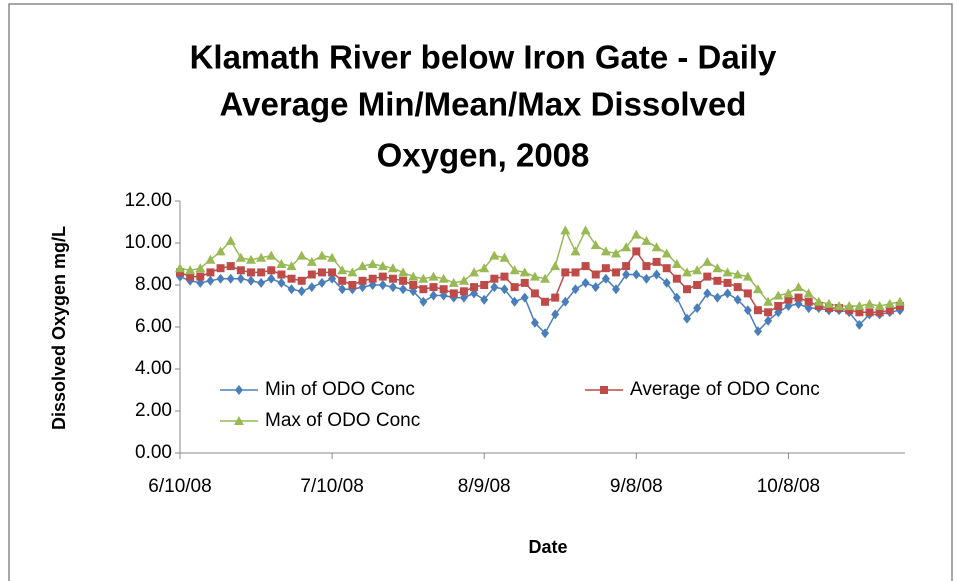 The height and width of the screenshot is (581, 957). What do you see at coordinates (148, 200) in the screenshot?
I see `y-tick-label: 12.00` at bounding box center [148, 200].